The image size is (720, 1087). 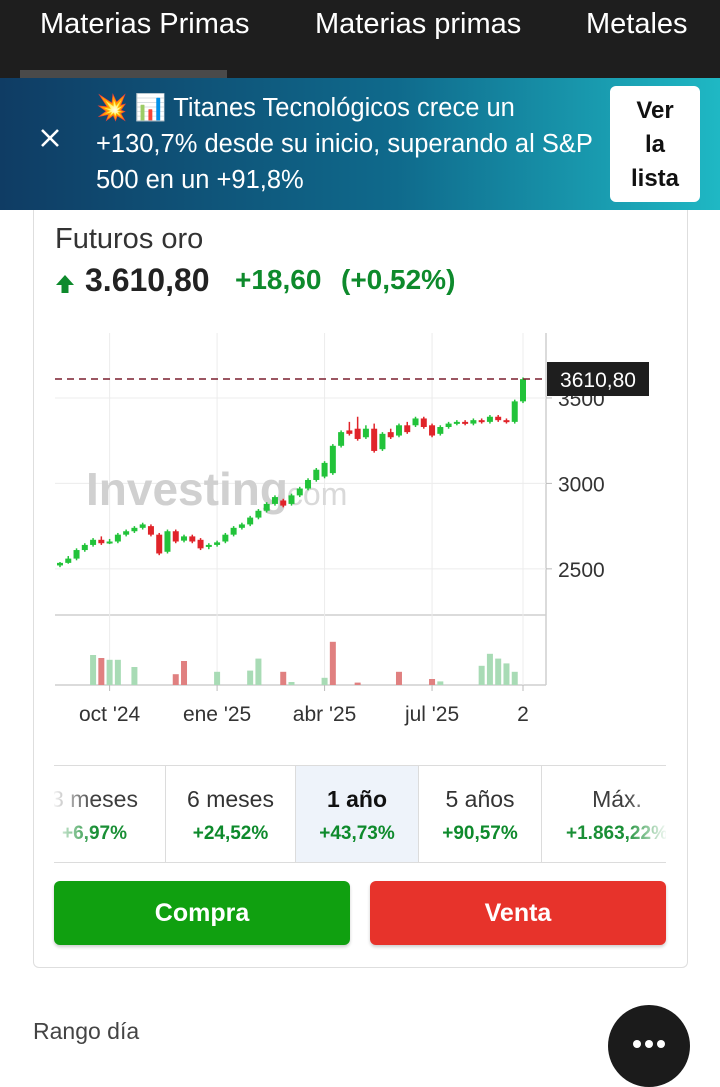 What do you see at coordinates (129, 239) in the screenshot?
I see `instrument-name: Futuros oro` at bounding box center [129, 239].